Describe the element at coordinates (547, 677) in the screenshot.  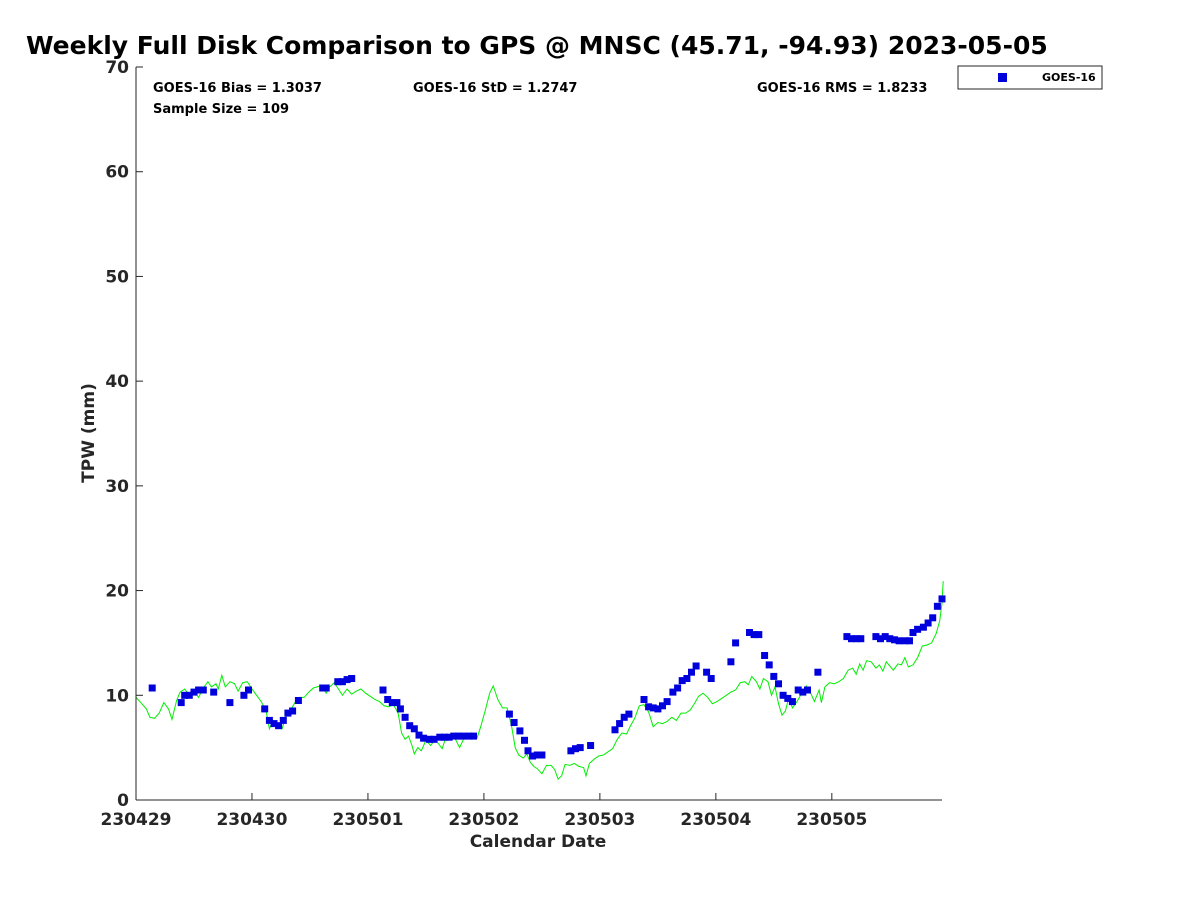
I see `goes-16-series` at that location.